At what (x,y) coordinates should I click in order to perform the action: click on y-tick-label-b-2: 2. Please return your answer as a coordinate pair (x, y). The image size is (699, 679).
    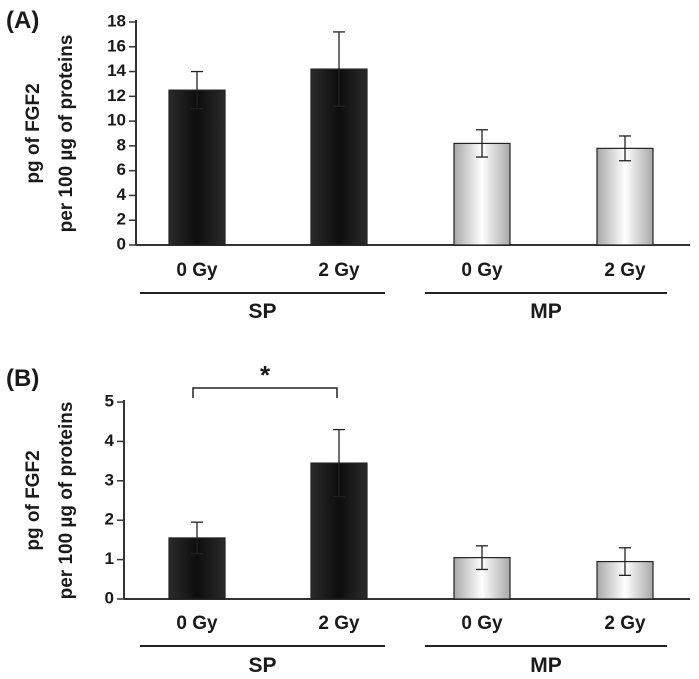
    Looking at the image, I should click on (109, 519).